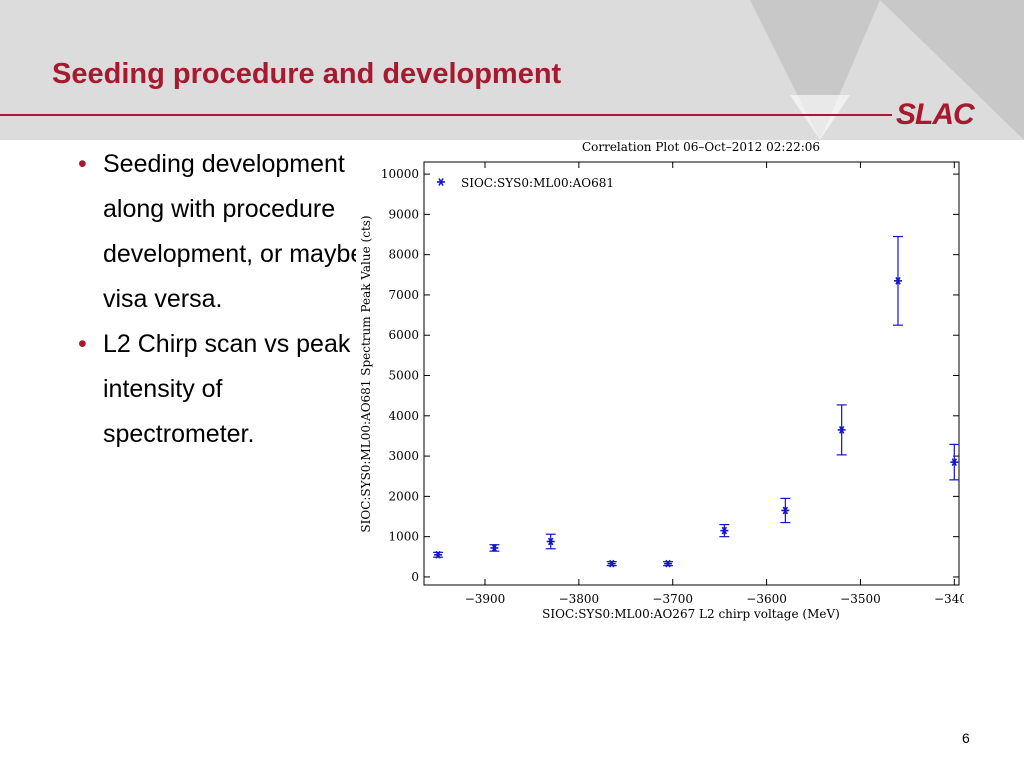  Describe the element at coordinates (415, 577) in the screenshot. I see `y-tick-label: 0` at that location.